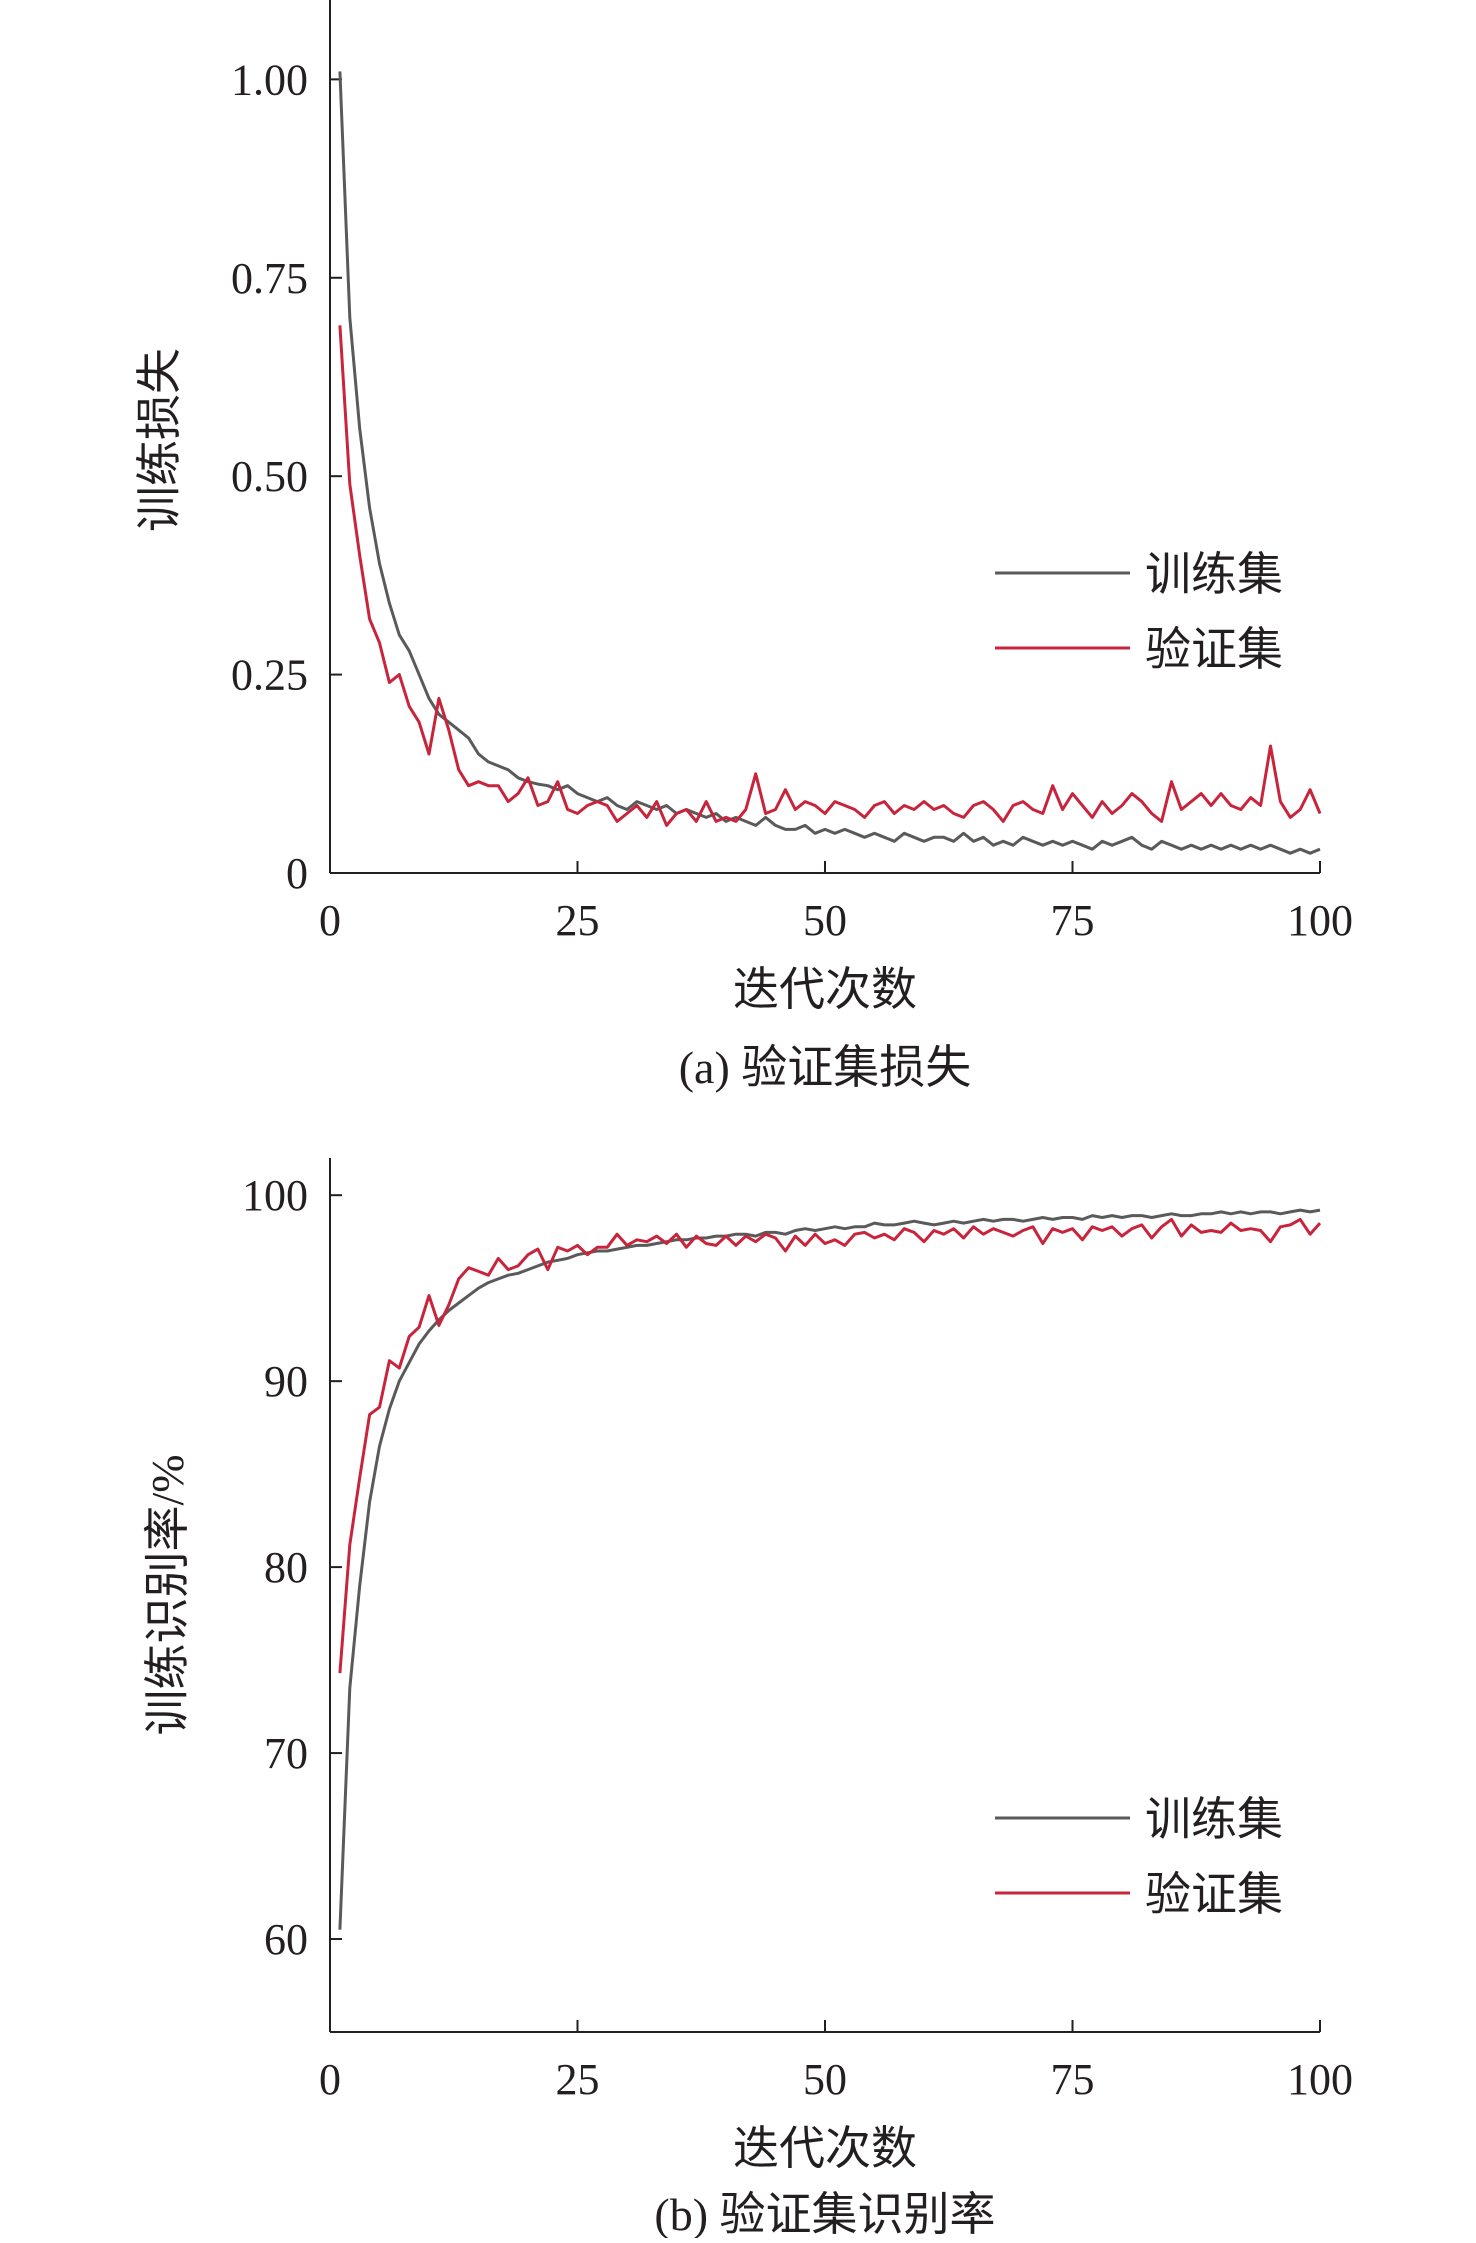  I want to click on y-tick-label: 90, so click(286, 1381).